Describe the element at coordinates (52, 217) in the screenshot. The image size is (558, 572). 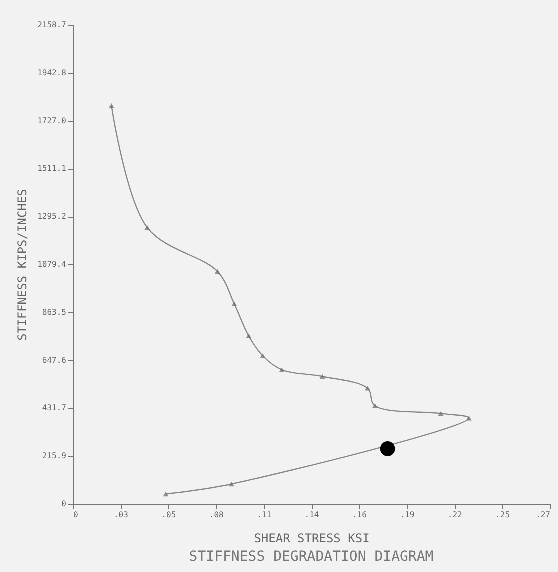
I see `y-tick-label: 1295.2` at that location.